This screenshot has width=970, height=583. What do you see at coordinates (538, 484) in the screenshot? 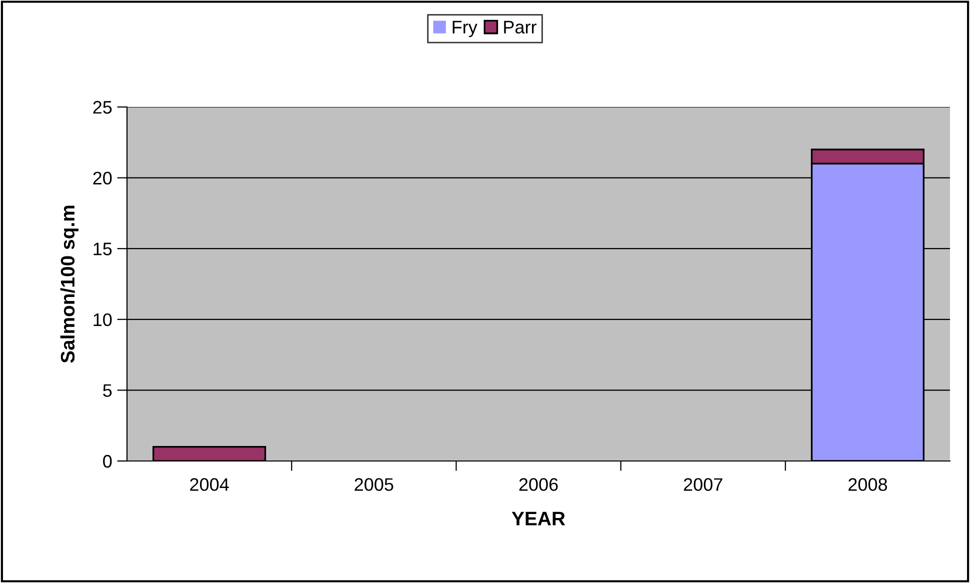
I see `x-tick-label: 2006` at bounding box center [538, 484].